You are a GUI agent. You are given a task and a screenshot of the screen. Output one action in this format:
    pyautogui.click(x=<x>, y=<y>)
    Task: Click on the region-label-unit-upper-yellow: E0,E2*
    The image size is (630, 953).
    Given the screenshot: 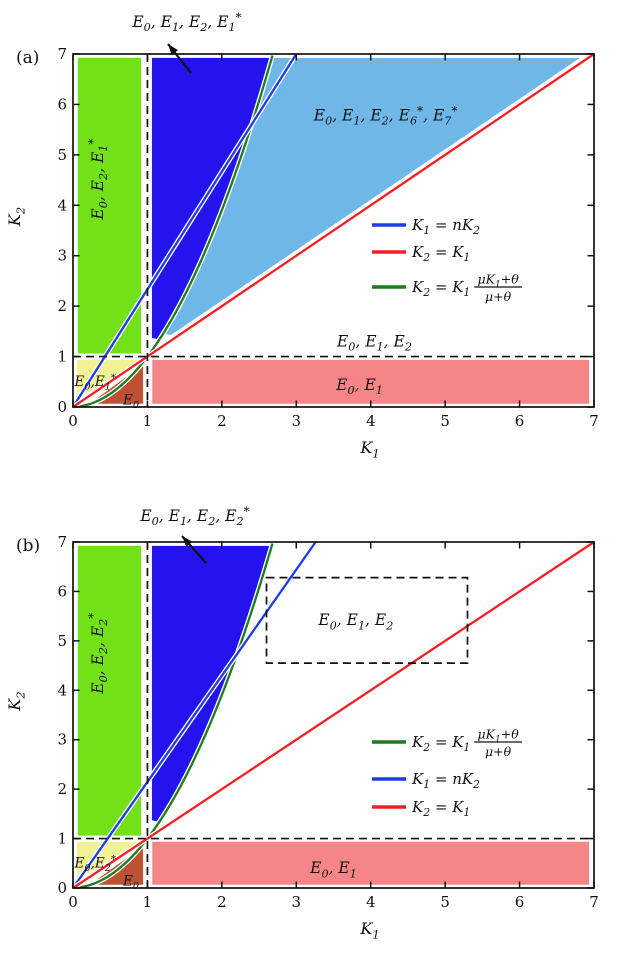 What is the action you would take?
    pyautogui.click(x=95, y=863)
    